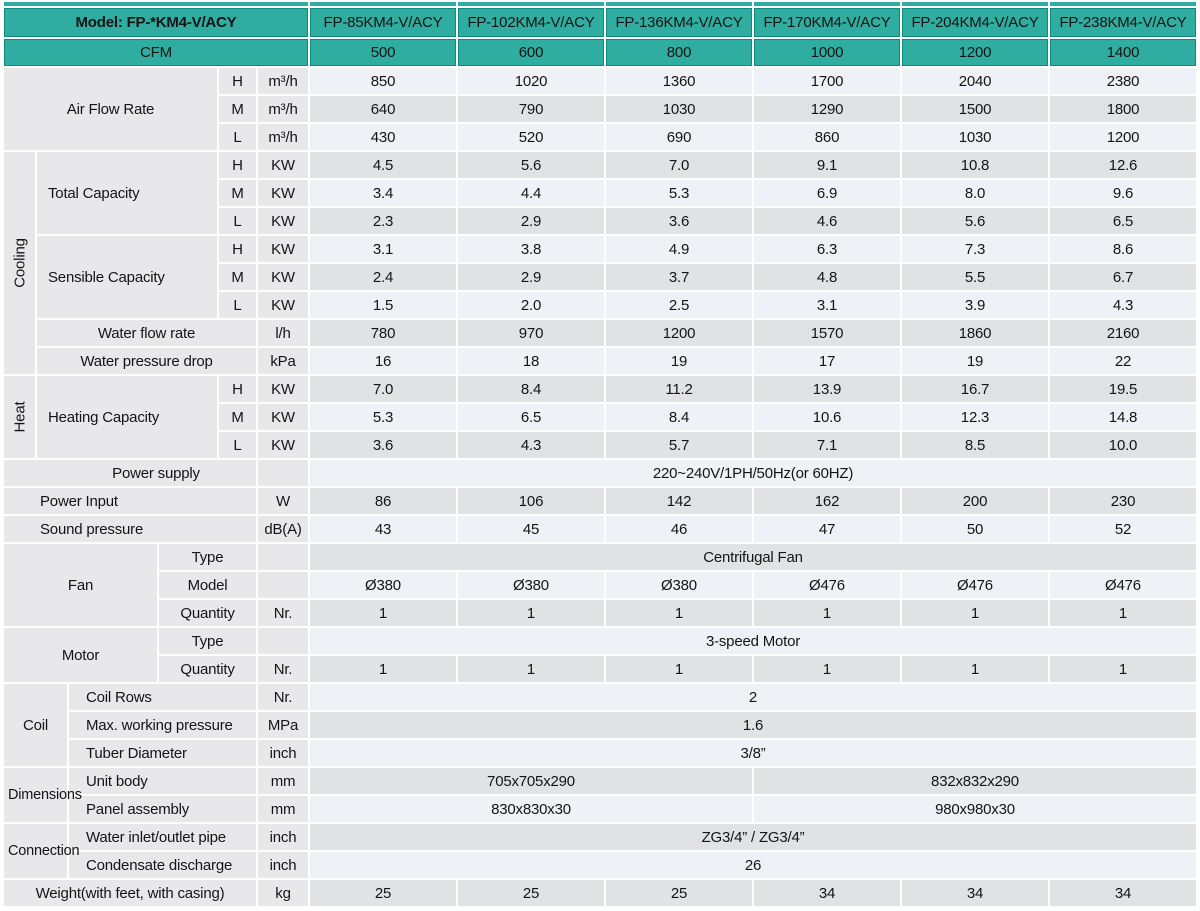  Describe the element at coordinates (975, 277) in the screenshot. I see `value-cell: 5.5` at that location.